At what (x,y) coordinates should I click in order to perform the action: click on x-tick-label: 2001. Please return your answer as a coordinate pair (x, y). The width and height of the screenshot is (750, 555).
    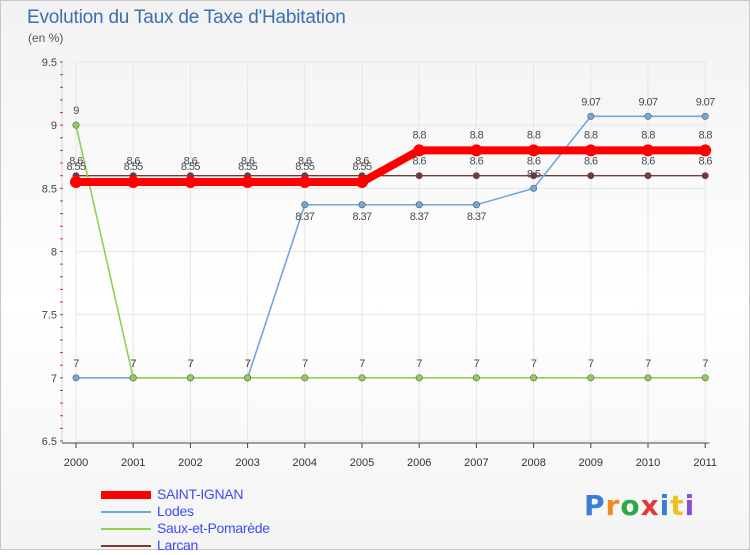
    Looking at the image, I should click on (133, 463).